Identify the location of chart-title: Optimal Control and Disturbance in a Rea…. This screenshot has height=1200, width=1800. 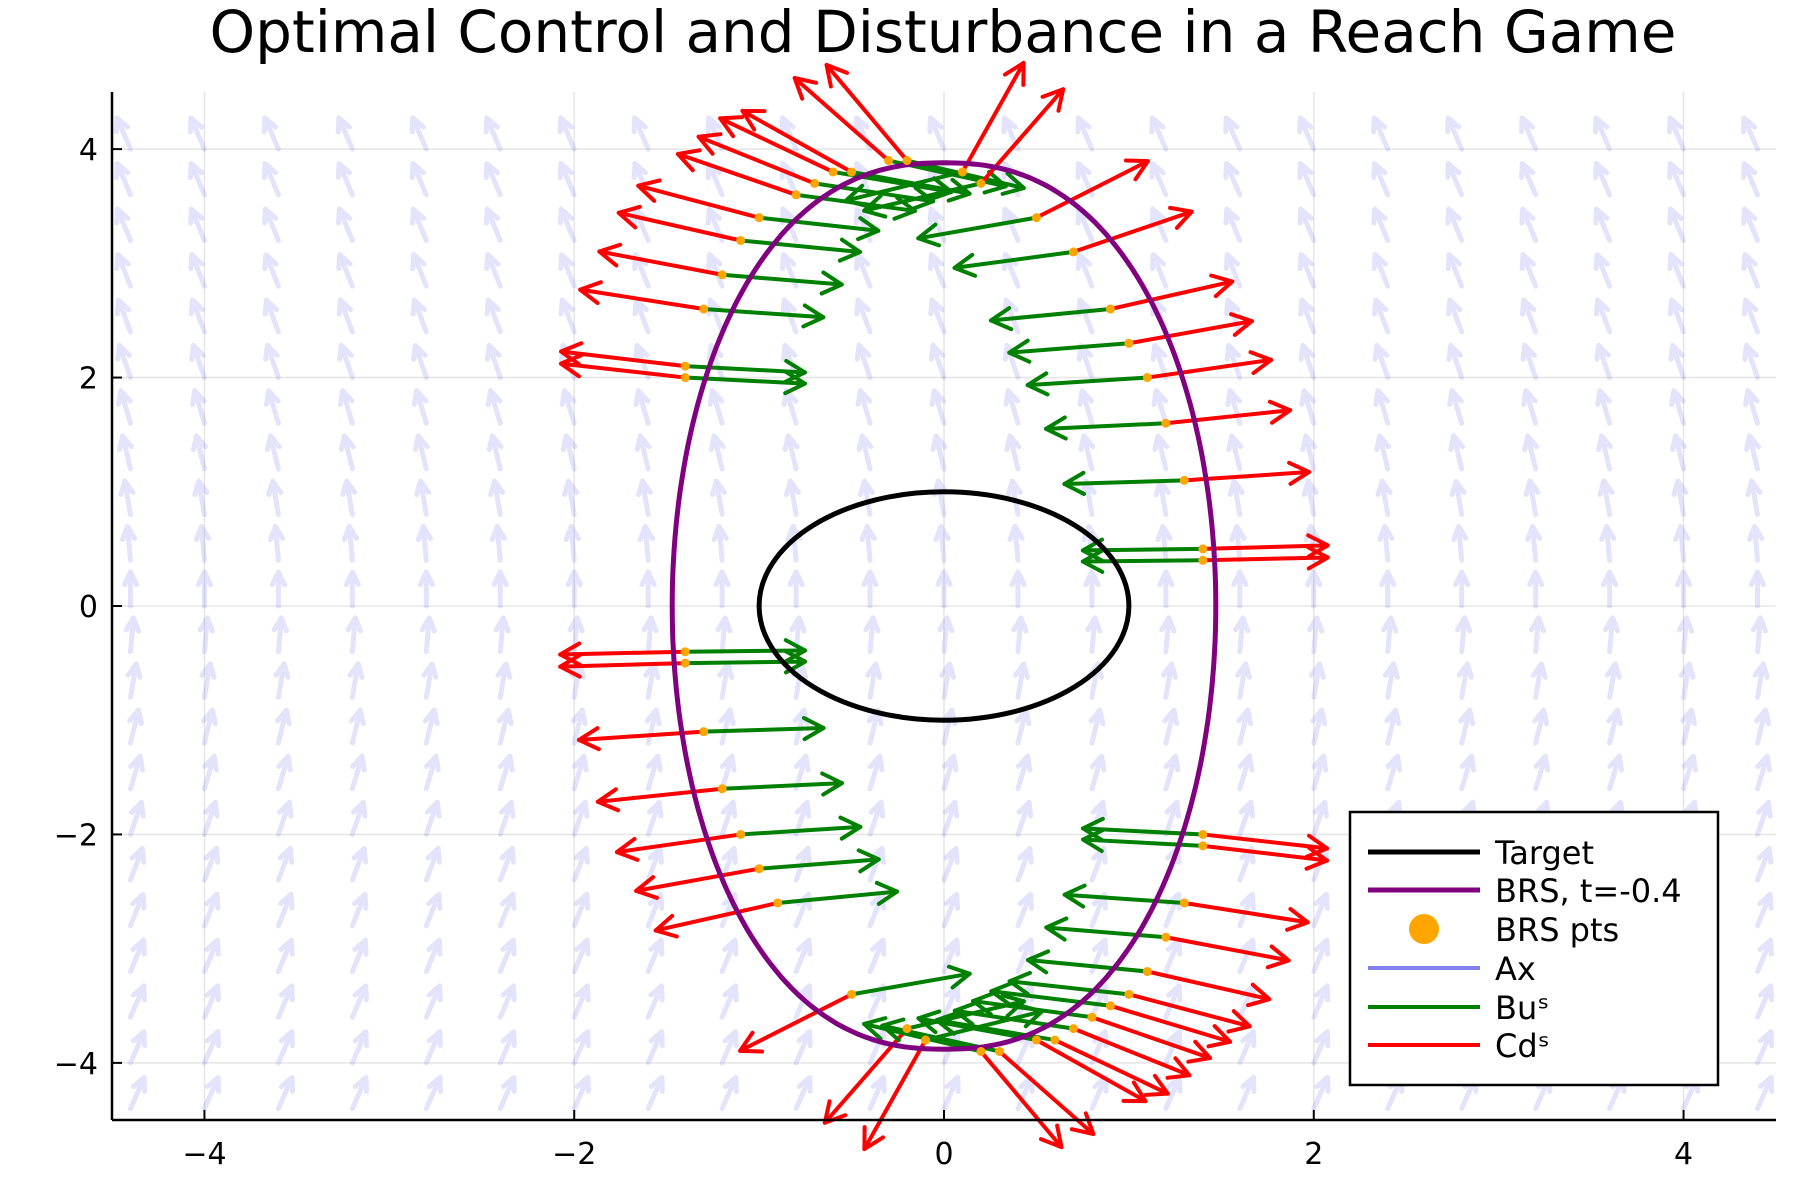
(943, 33).